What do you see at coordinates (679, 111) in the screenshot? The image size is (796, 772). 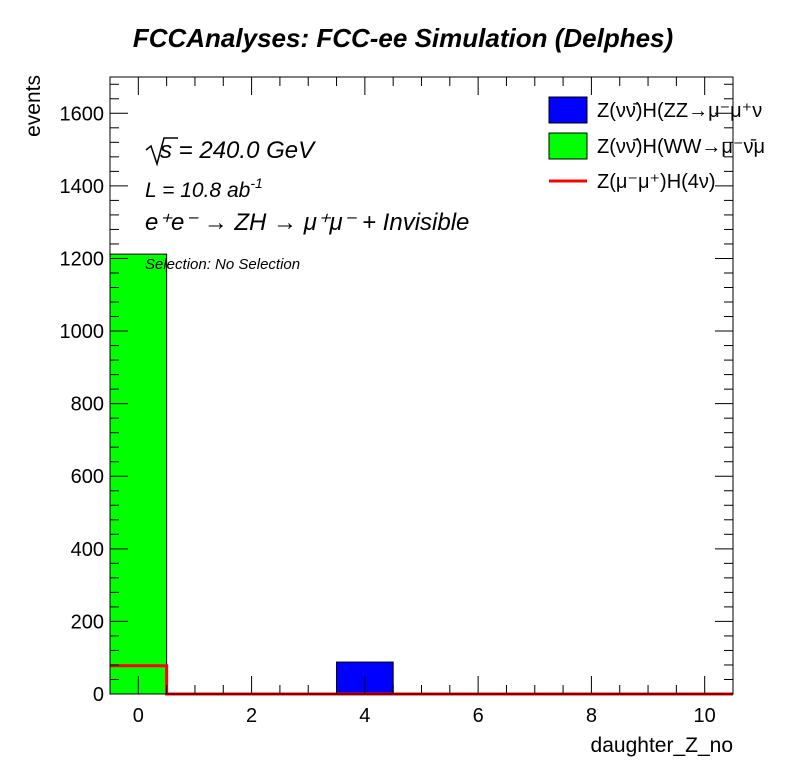 I see `legend-label-0: Z(νν̄)H(ZZ→μ⁻μ⁺ν` at bounding box center [679, 111].